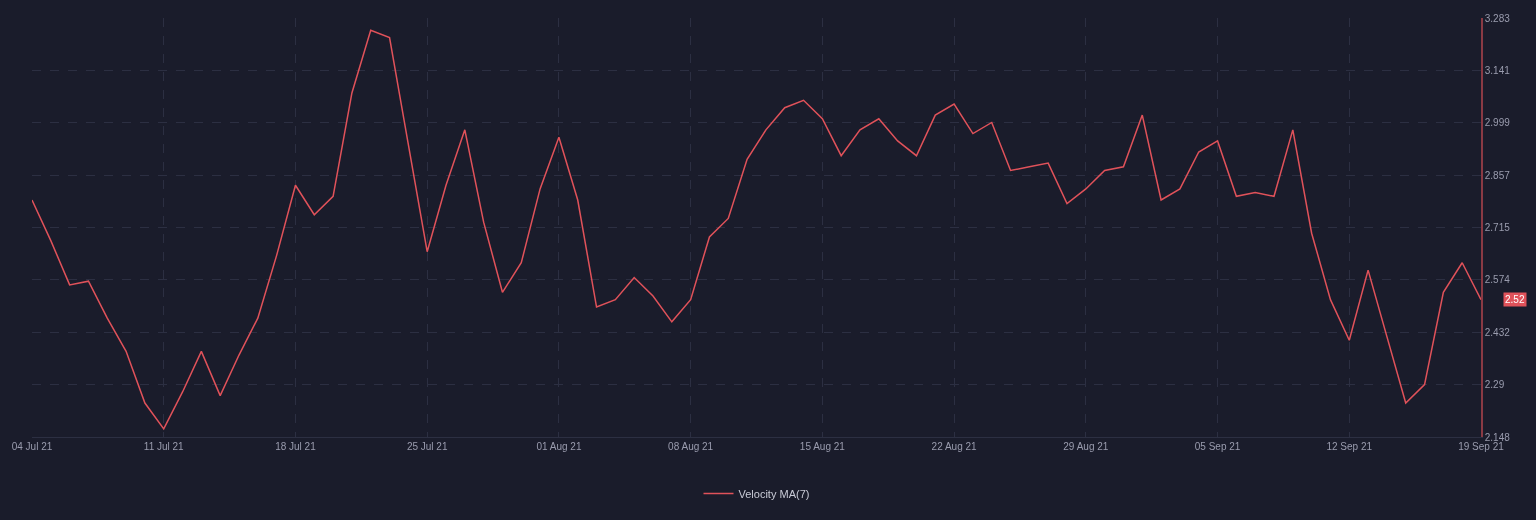 This screenshot has height=520, width=1536. I want to click on x-tick-label: 25 Jul 21, so click(427, 446).